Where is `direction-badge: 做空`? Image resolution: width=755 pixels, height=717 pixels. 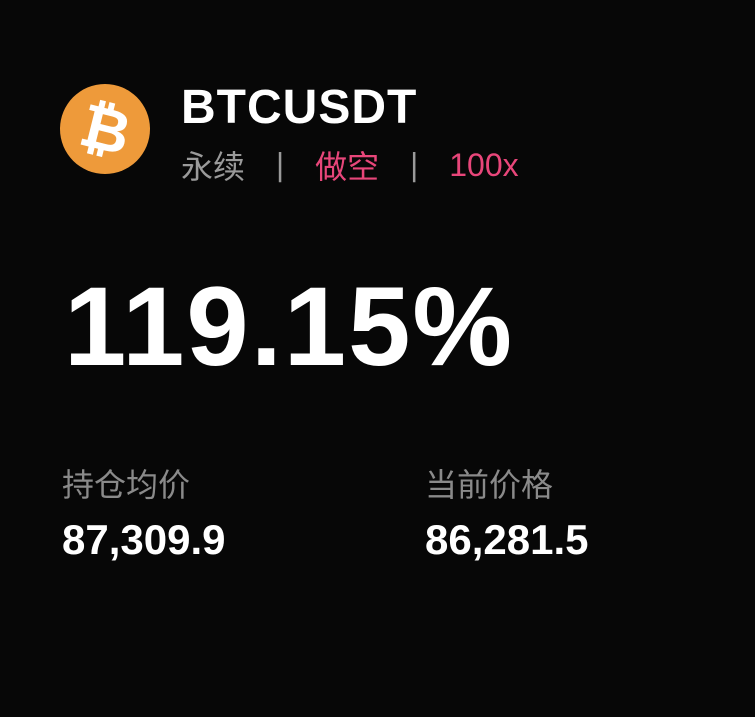 direction-badge: 做空 is located at coordinates (347, 167).